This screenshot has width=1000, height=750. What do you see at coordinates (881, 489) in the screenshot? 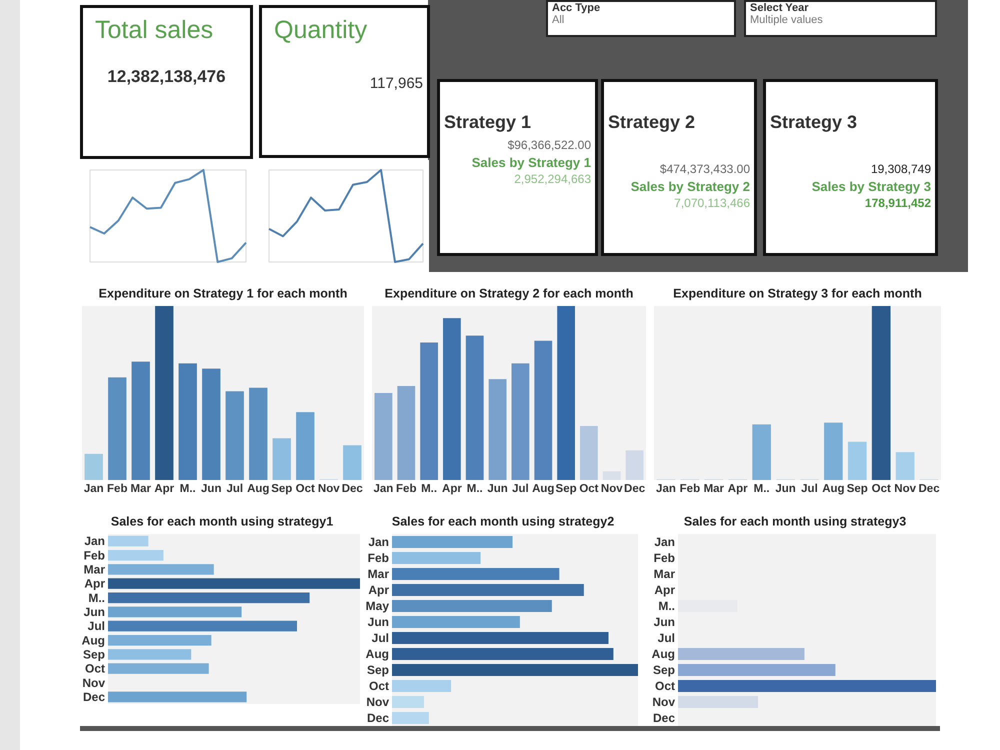
I see `x-tick-label: Oct` at bounding box center [881, 489].